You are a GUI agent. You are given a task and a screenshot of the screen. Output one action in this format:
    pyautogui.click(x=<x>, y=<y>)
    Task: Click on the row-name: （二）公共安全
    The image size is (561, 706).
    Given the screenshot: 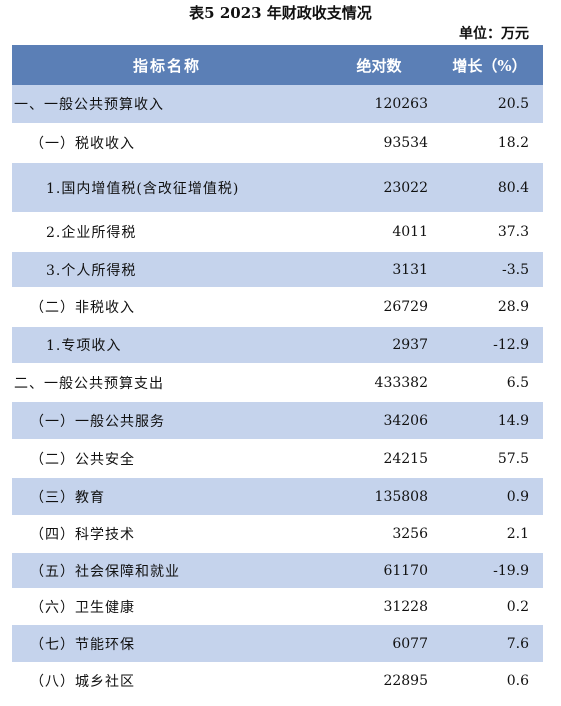 What is the action you would take?
    pyautogui.click(x=82, y=459)
    